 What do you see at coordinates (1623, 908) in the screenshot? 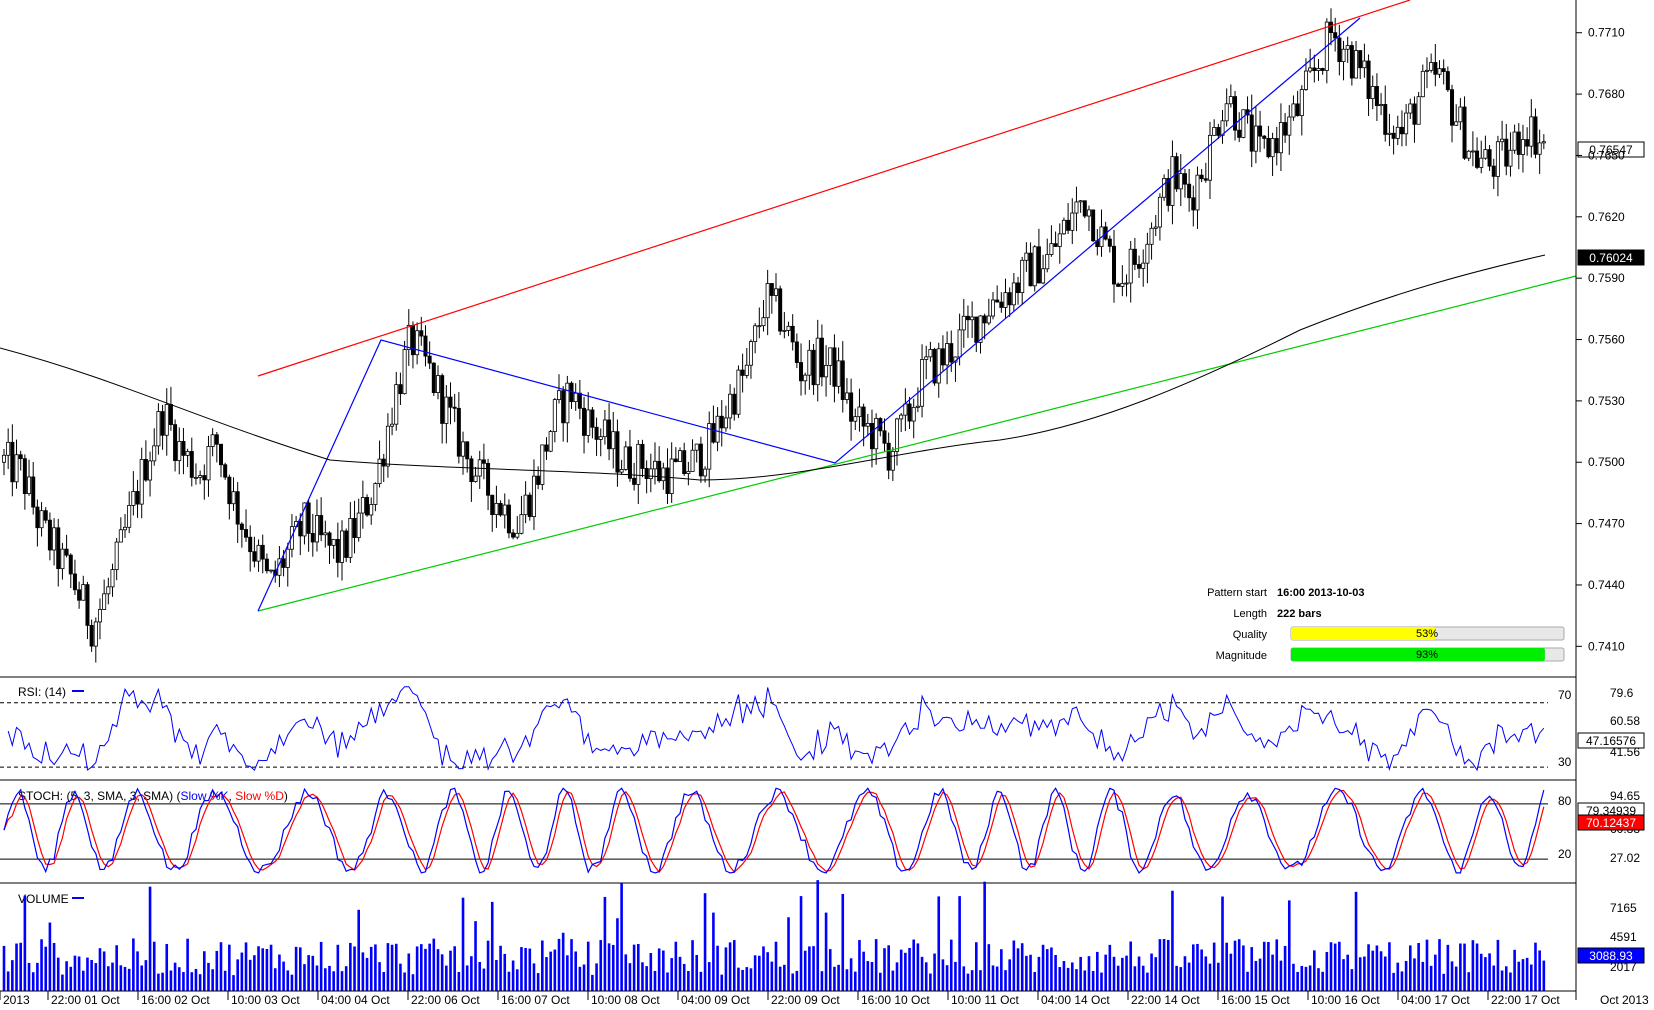
I see `volume-tick-high: 7165` at bounding box center [1623, 908].